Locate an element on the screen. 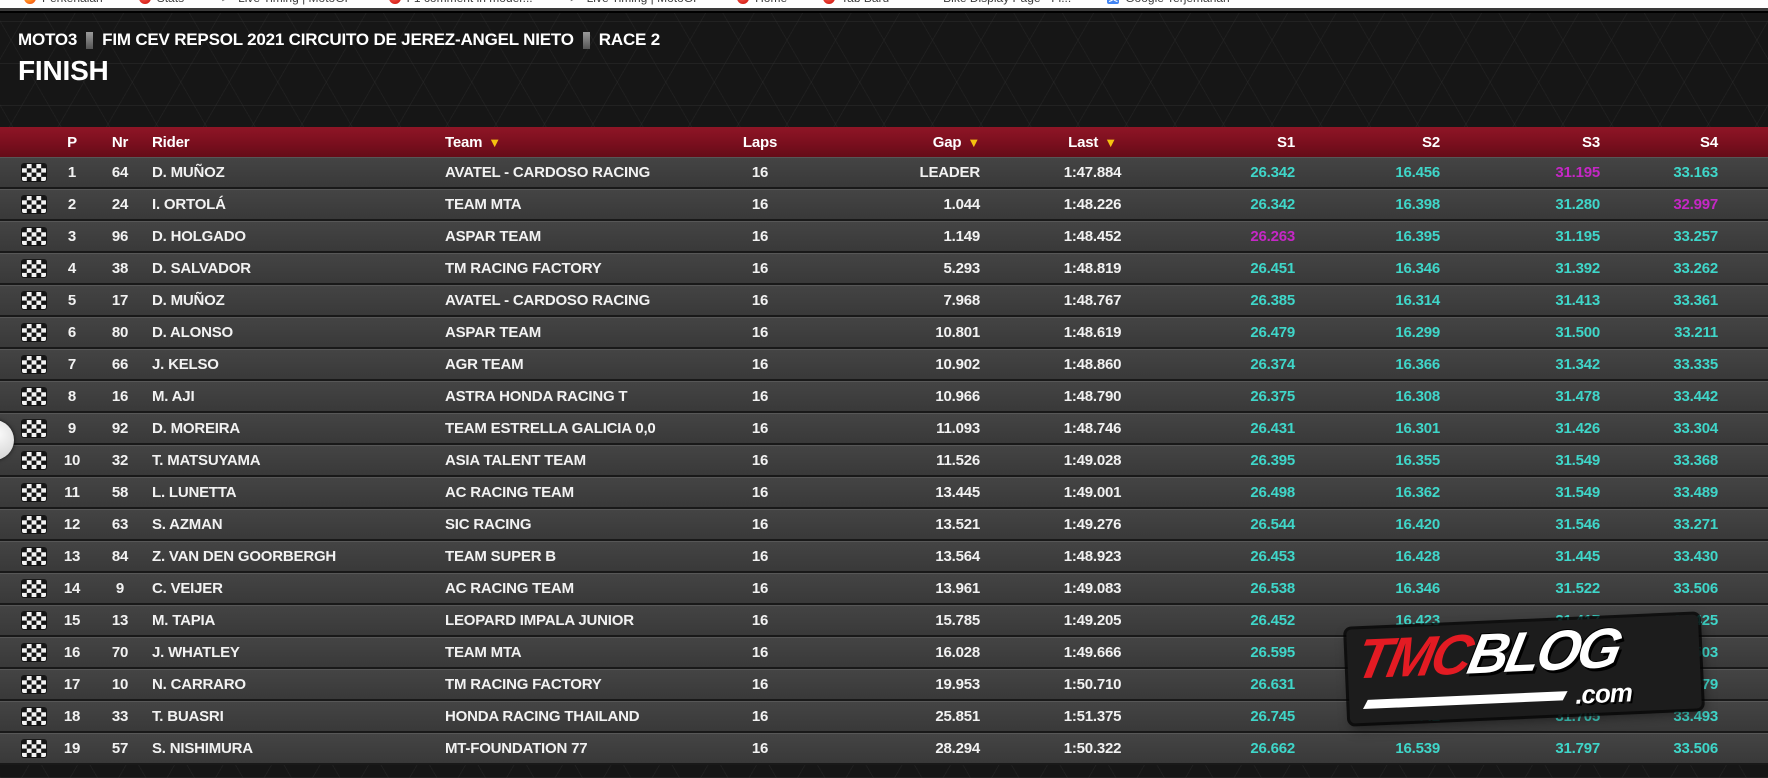 This screenshot has width=1768, height=778. cell-last: 1:49.666 is located at coordinates (1092, 653).